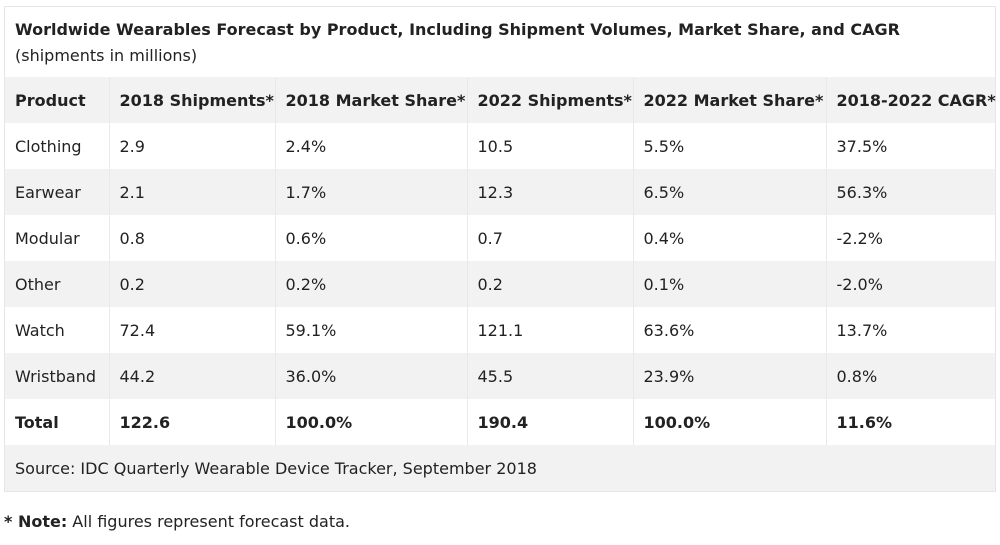 The height and width of the screenshot is (545, 1000). Describe the element at coordinates (729, 422) in the screenshot. I see `total-2022-market-share: 100.0%` at that location.